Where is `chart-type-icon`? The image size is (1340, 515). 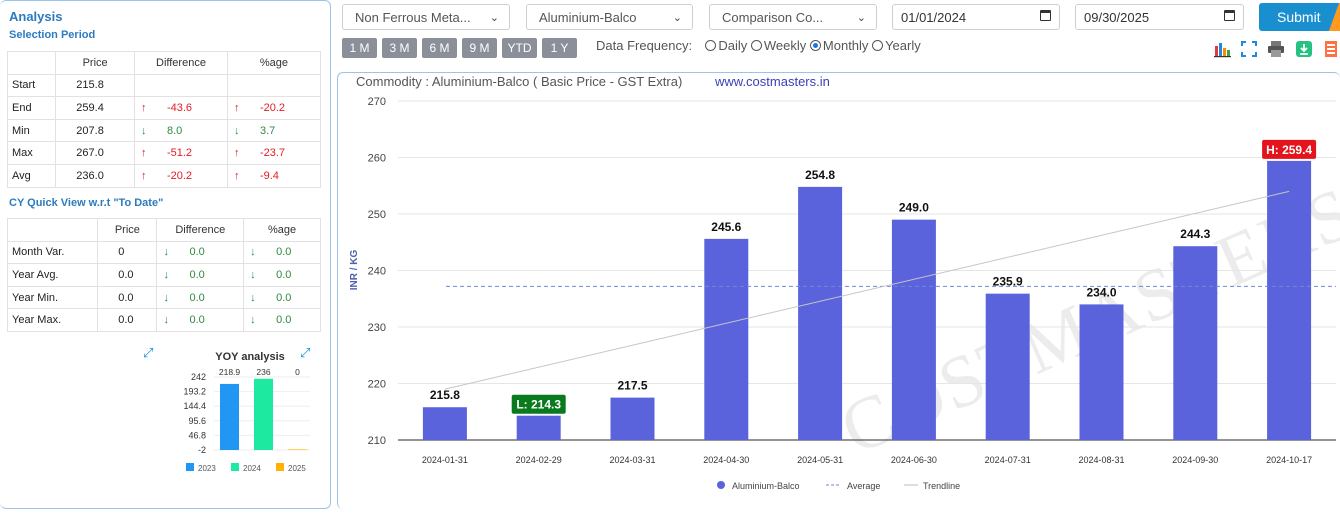 chart-type-icon is located at coordinates (1222, 49).